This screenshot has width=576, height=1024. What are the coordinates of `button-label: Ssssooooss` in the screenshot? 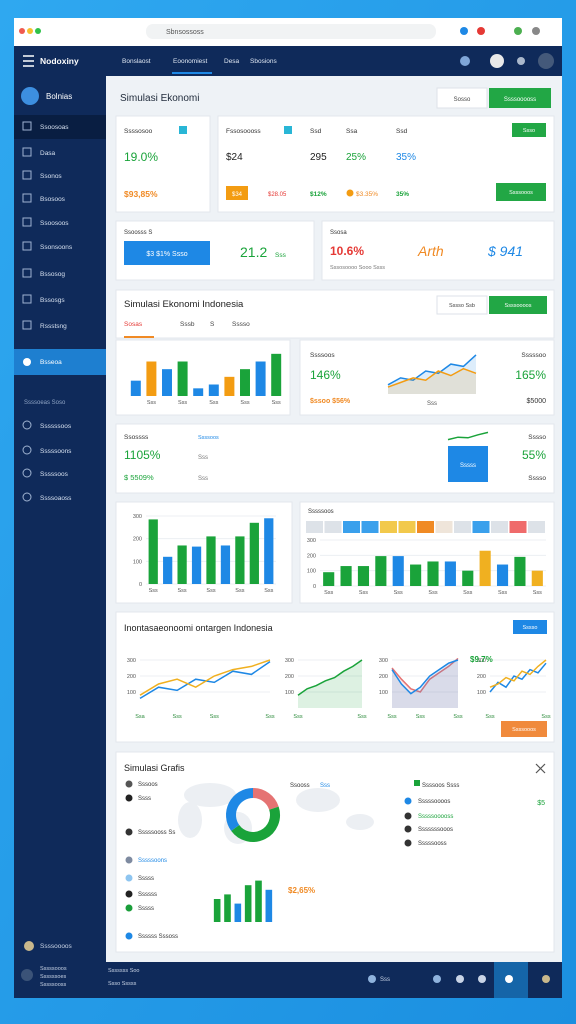 It's located at (520, 100).